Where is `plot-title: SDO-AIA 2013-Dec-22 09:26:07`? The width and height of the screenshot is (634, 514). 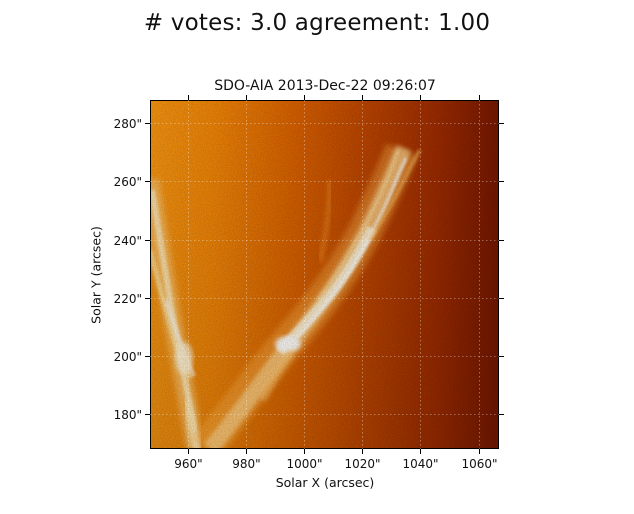 plot-title: SDO-AIA 2013-Dec-22 09:26:07 is located at coordinates (325, 86).